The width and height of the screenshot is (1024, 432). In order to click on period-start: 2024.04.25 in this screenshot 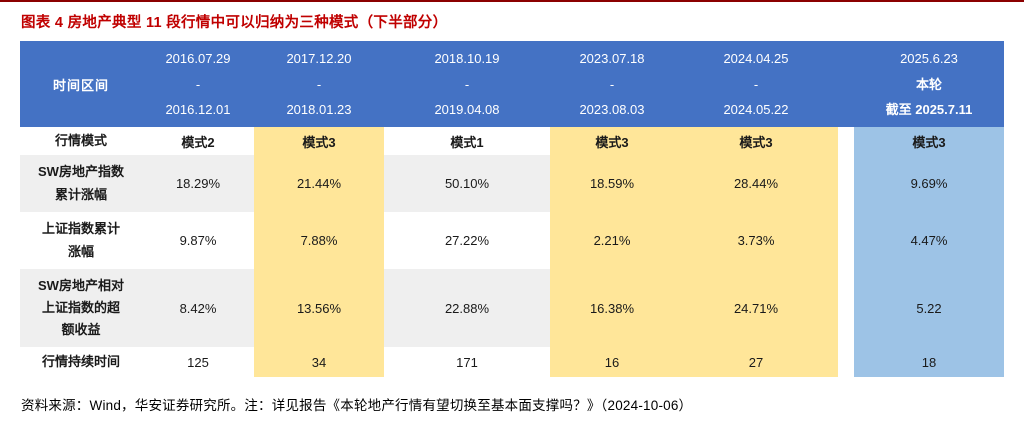, I will do `click(756, 58)`.